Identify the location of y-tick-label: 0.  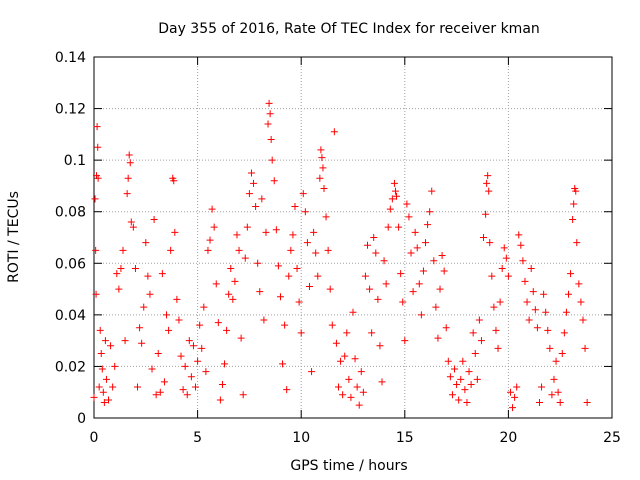
(81, 419).